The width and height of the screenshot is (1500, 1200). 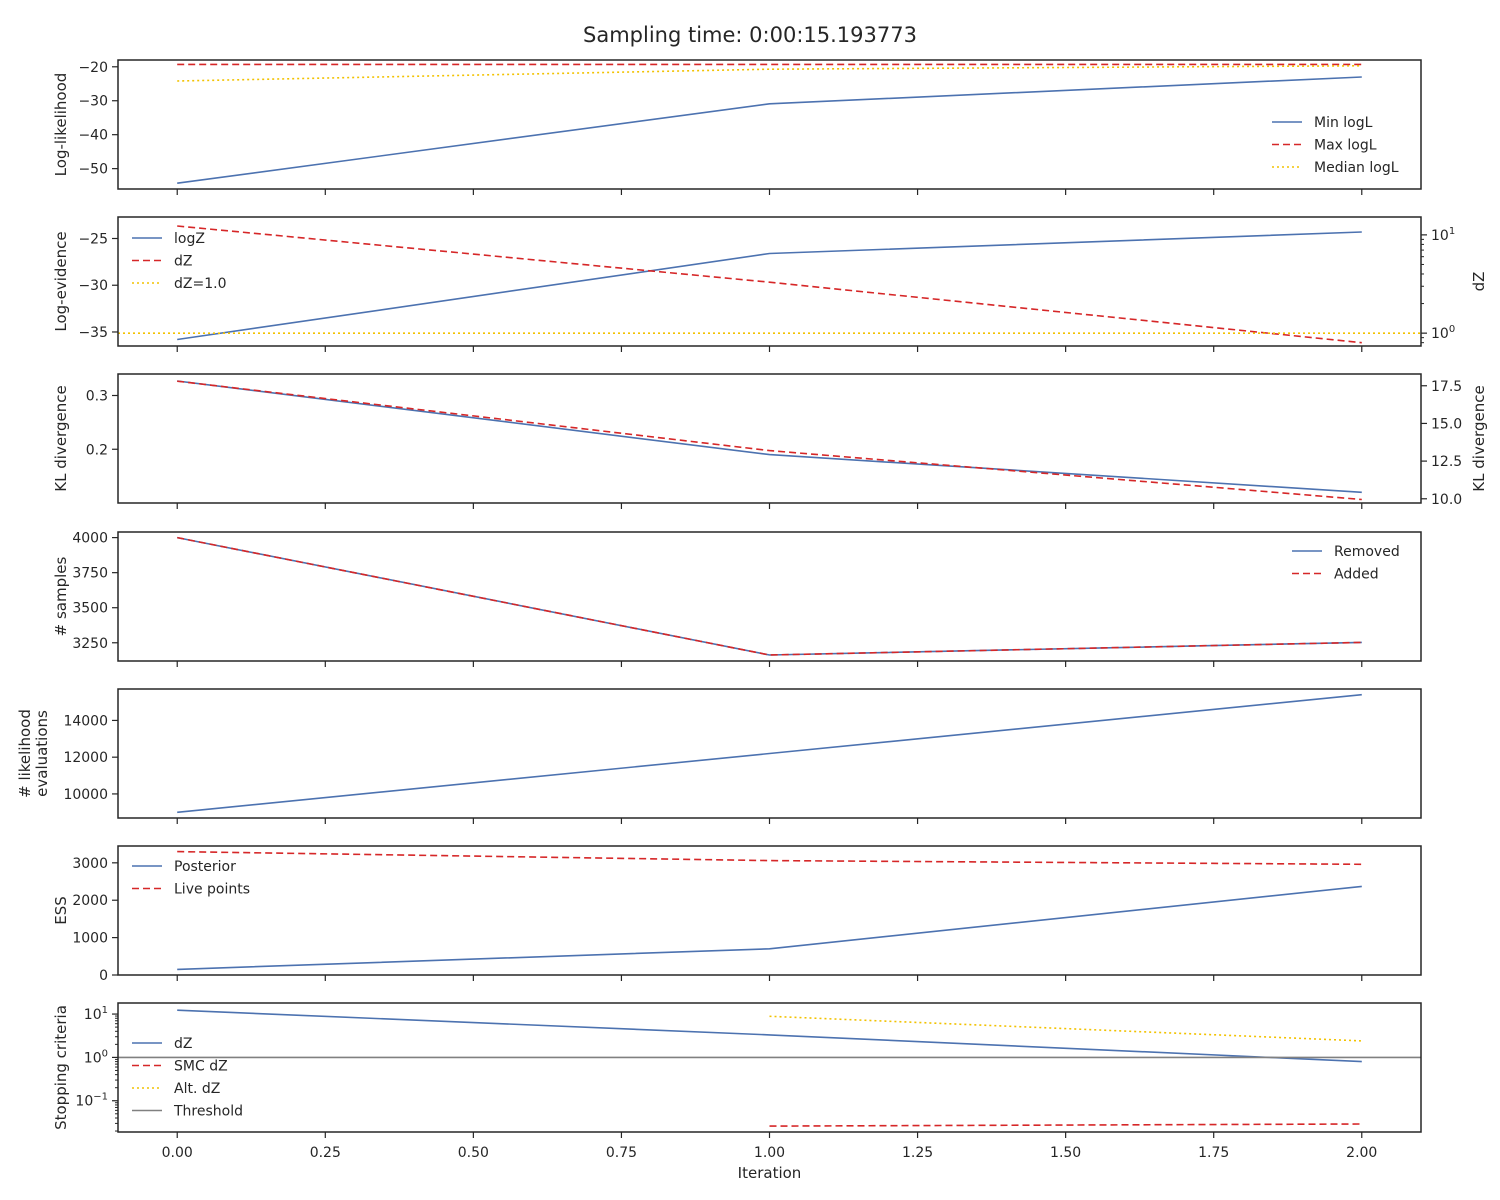 I want to click on y-tick-label: 4000, so click(x=90, y=539).